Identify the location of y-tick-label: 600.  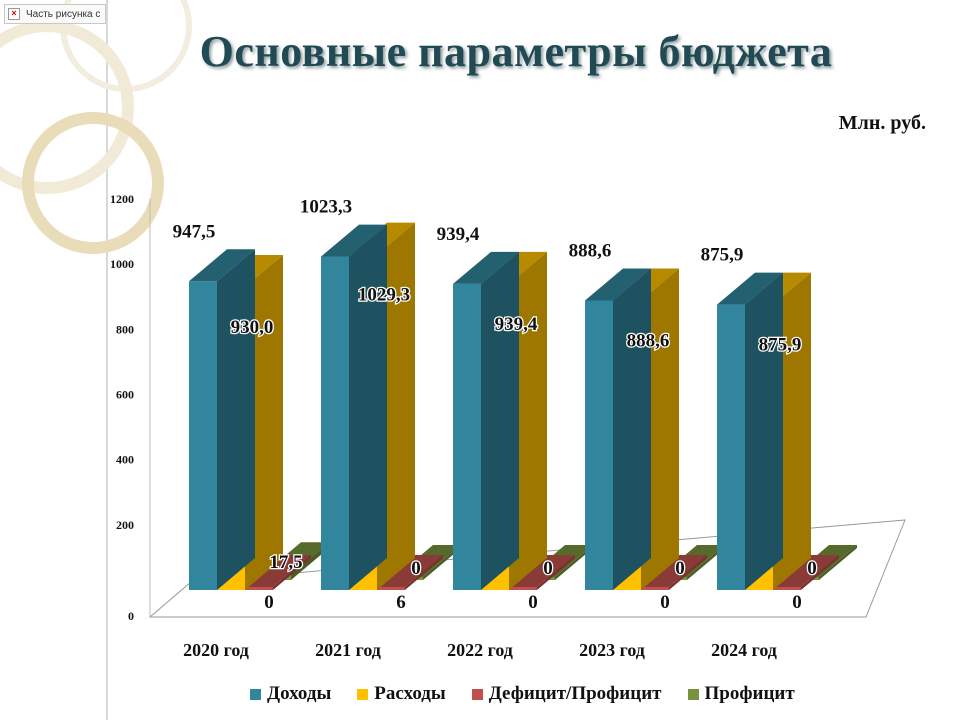
(125, 395).